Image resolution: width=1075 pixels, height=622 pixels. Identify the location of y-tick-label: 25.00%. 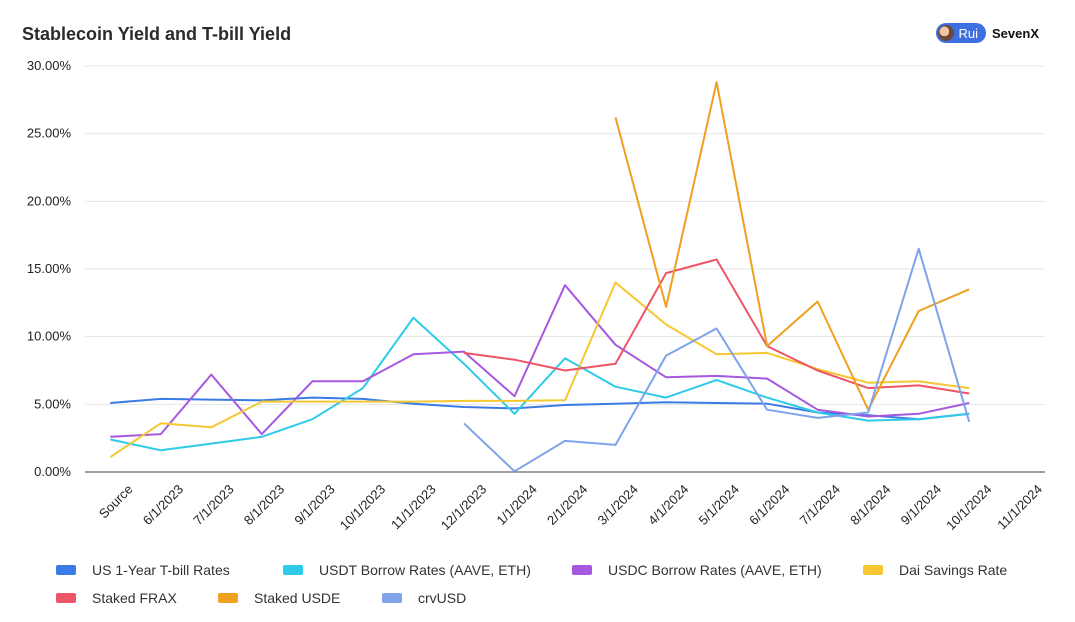
(49, 133).